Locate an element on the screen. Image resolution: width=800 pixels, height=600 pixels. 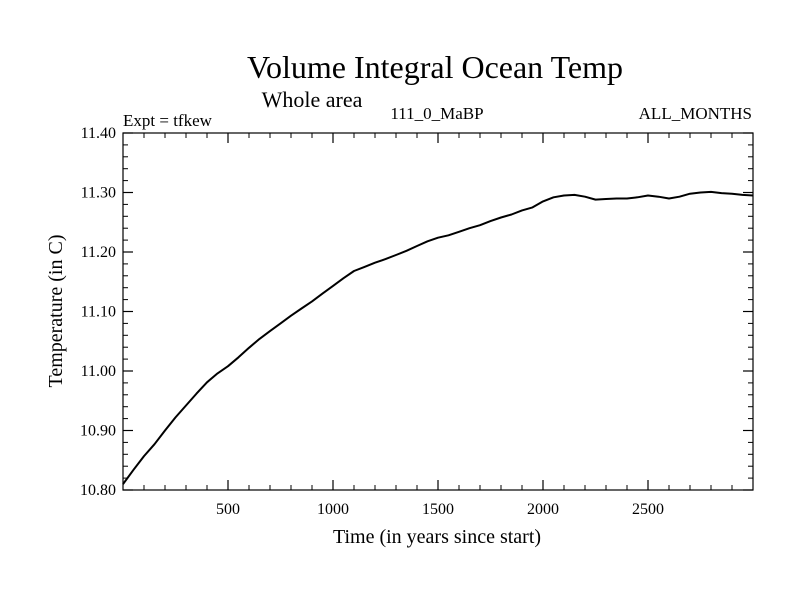
x-tick-labels: 500 1000 1500 2000 2500 is located at coordinates (440, 509).